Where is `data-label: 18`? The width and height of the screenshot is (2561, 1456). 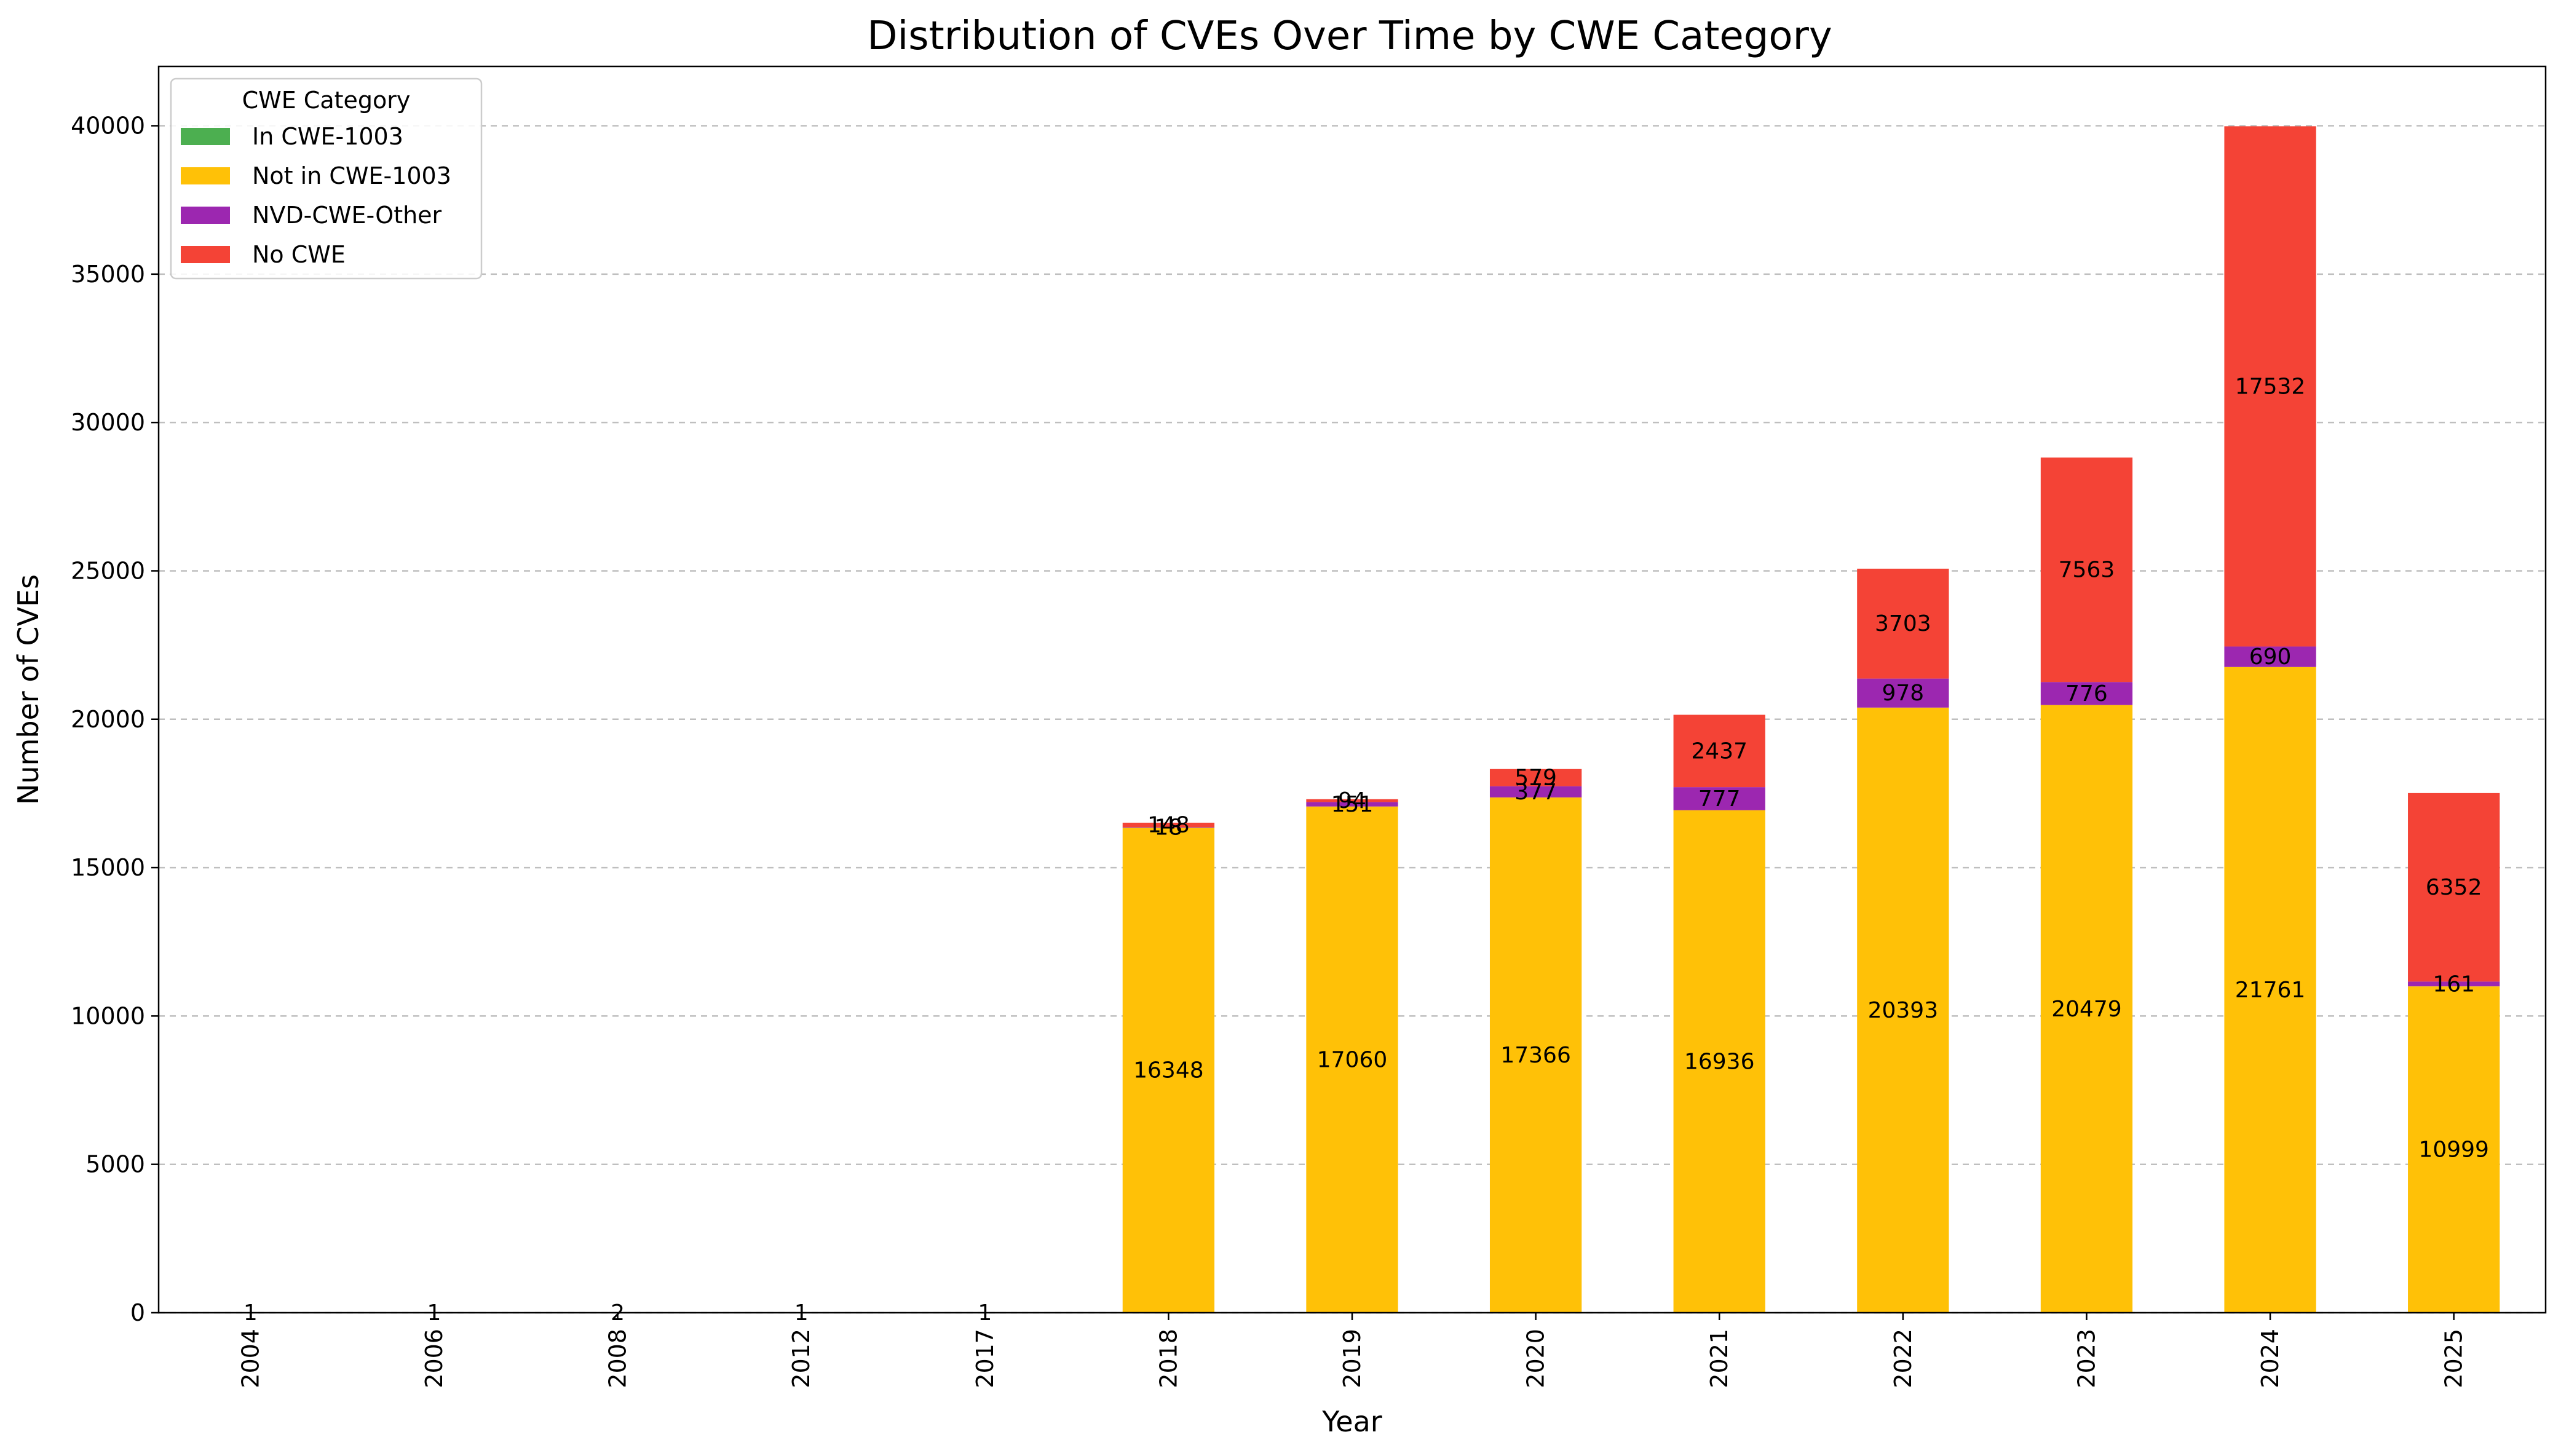 data-label: 18 is located at coordinates (1168, 828).